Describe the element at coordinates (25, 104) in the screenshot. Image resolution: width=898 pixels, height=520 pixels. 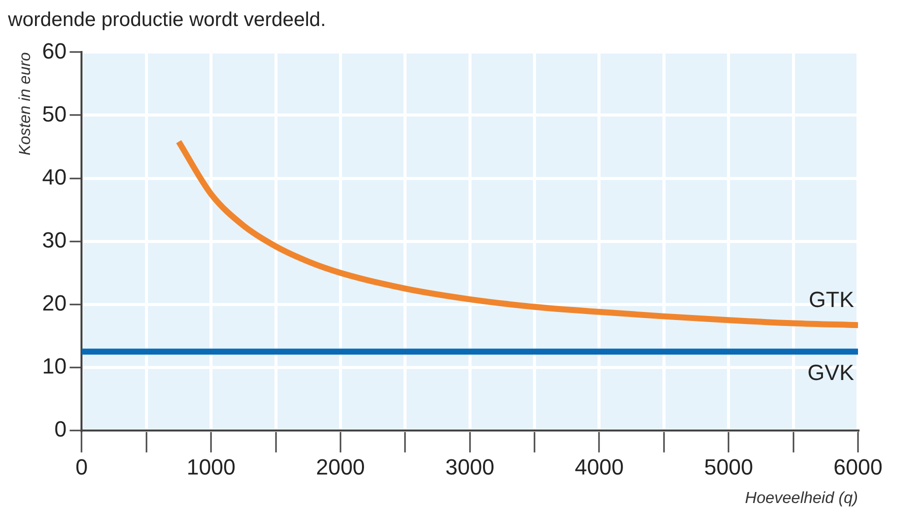
I see `y-axis-title: Kosten in euro` at that location.